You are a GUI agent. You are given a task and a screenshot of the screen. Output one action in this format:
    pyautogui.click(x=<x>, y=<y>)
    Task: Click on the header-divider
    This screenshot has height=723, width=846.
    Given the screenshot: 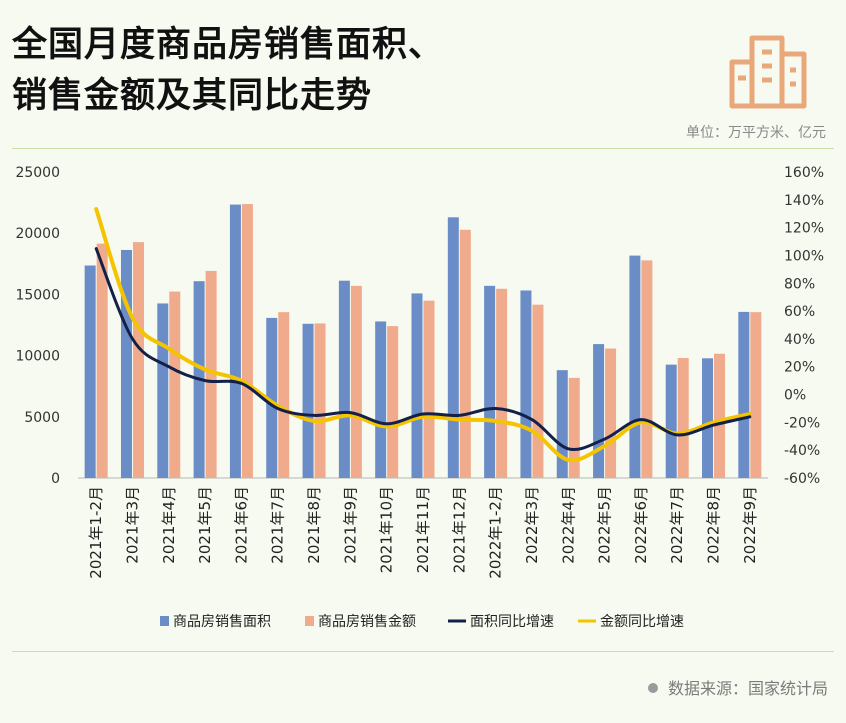 What is the action you would take?
    pyautogui.click(x=423, y=148)
    